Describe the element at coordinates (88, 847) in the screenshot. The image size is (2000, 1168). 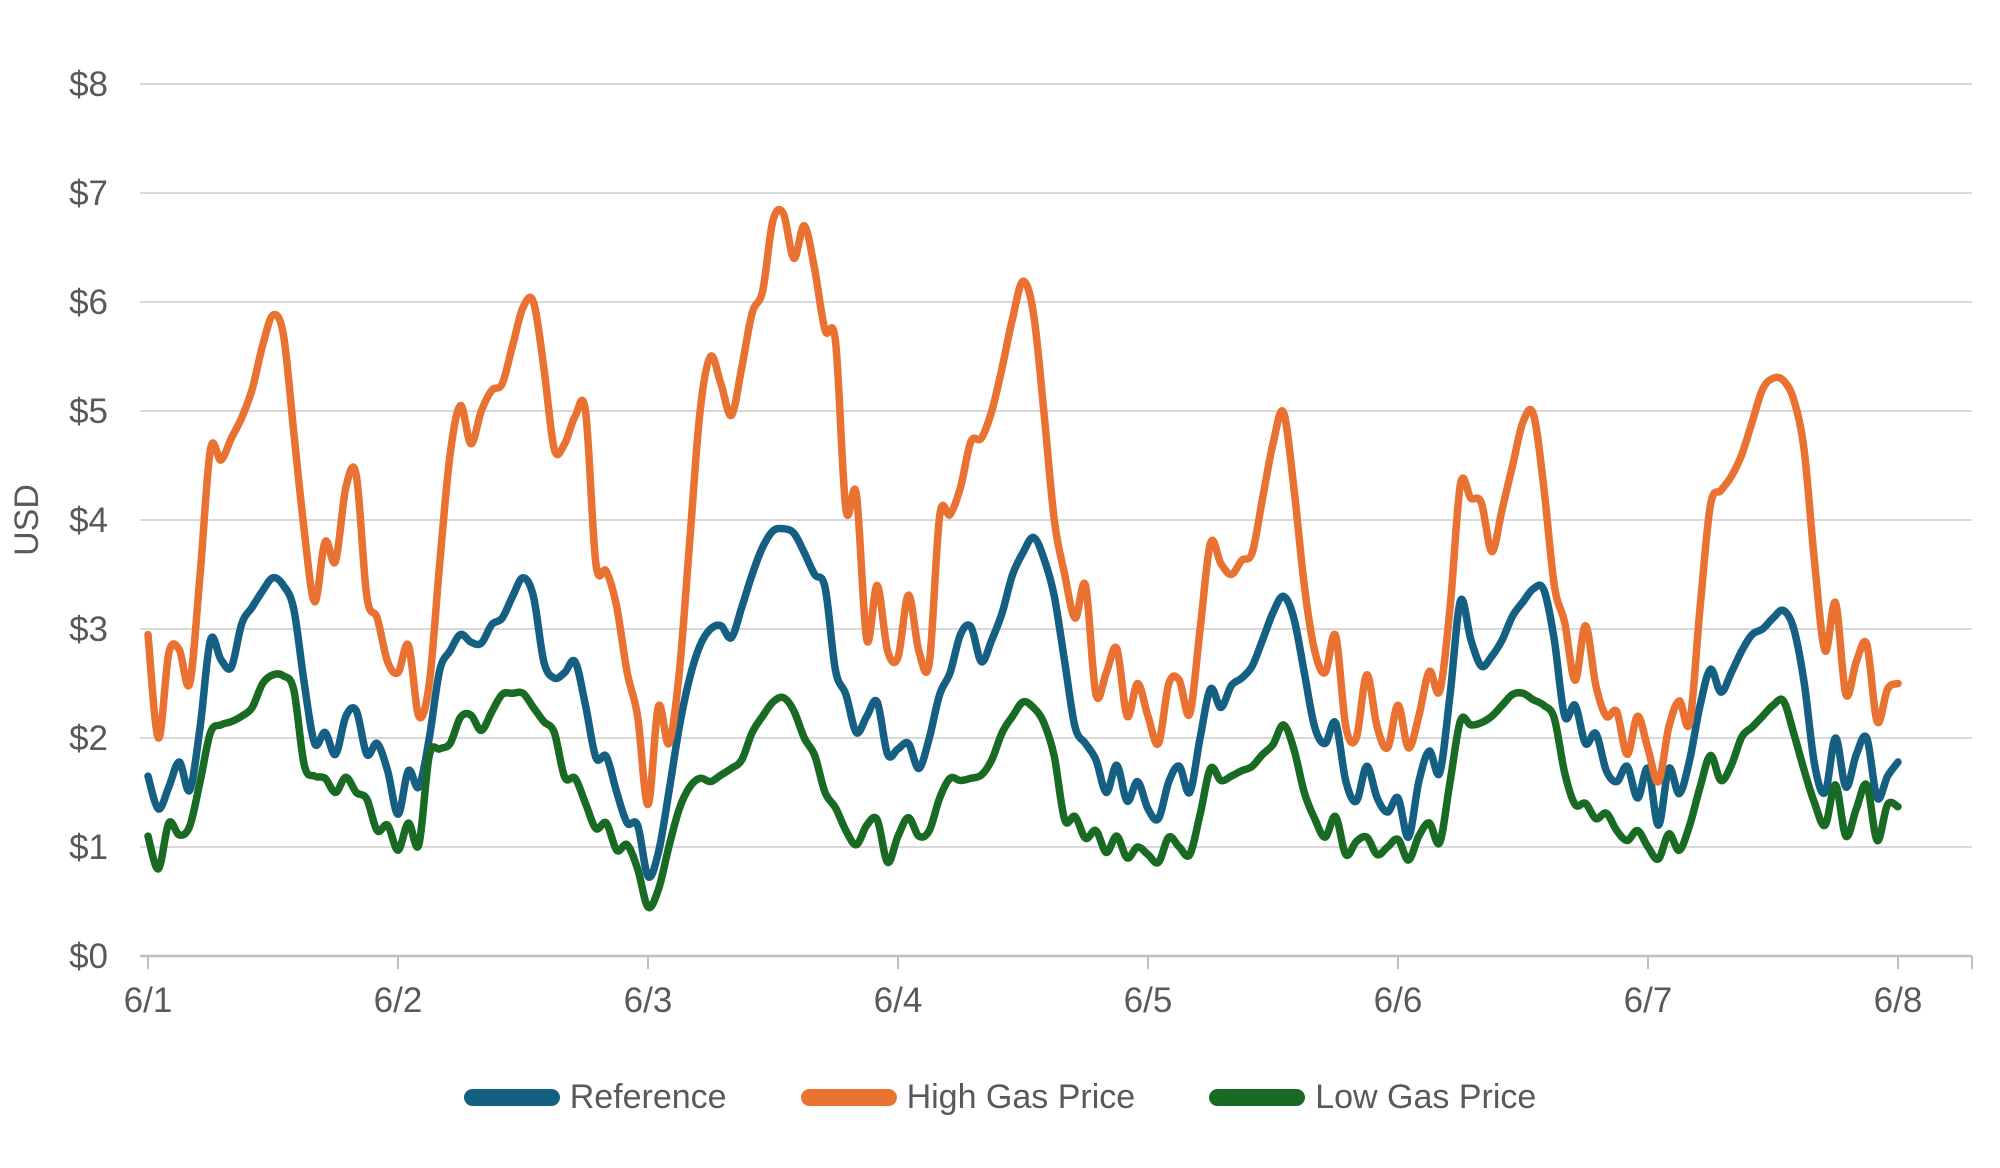
I see `y-tick-label-1: $1` at that location.